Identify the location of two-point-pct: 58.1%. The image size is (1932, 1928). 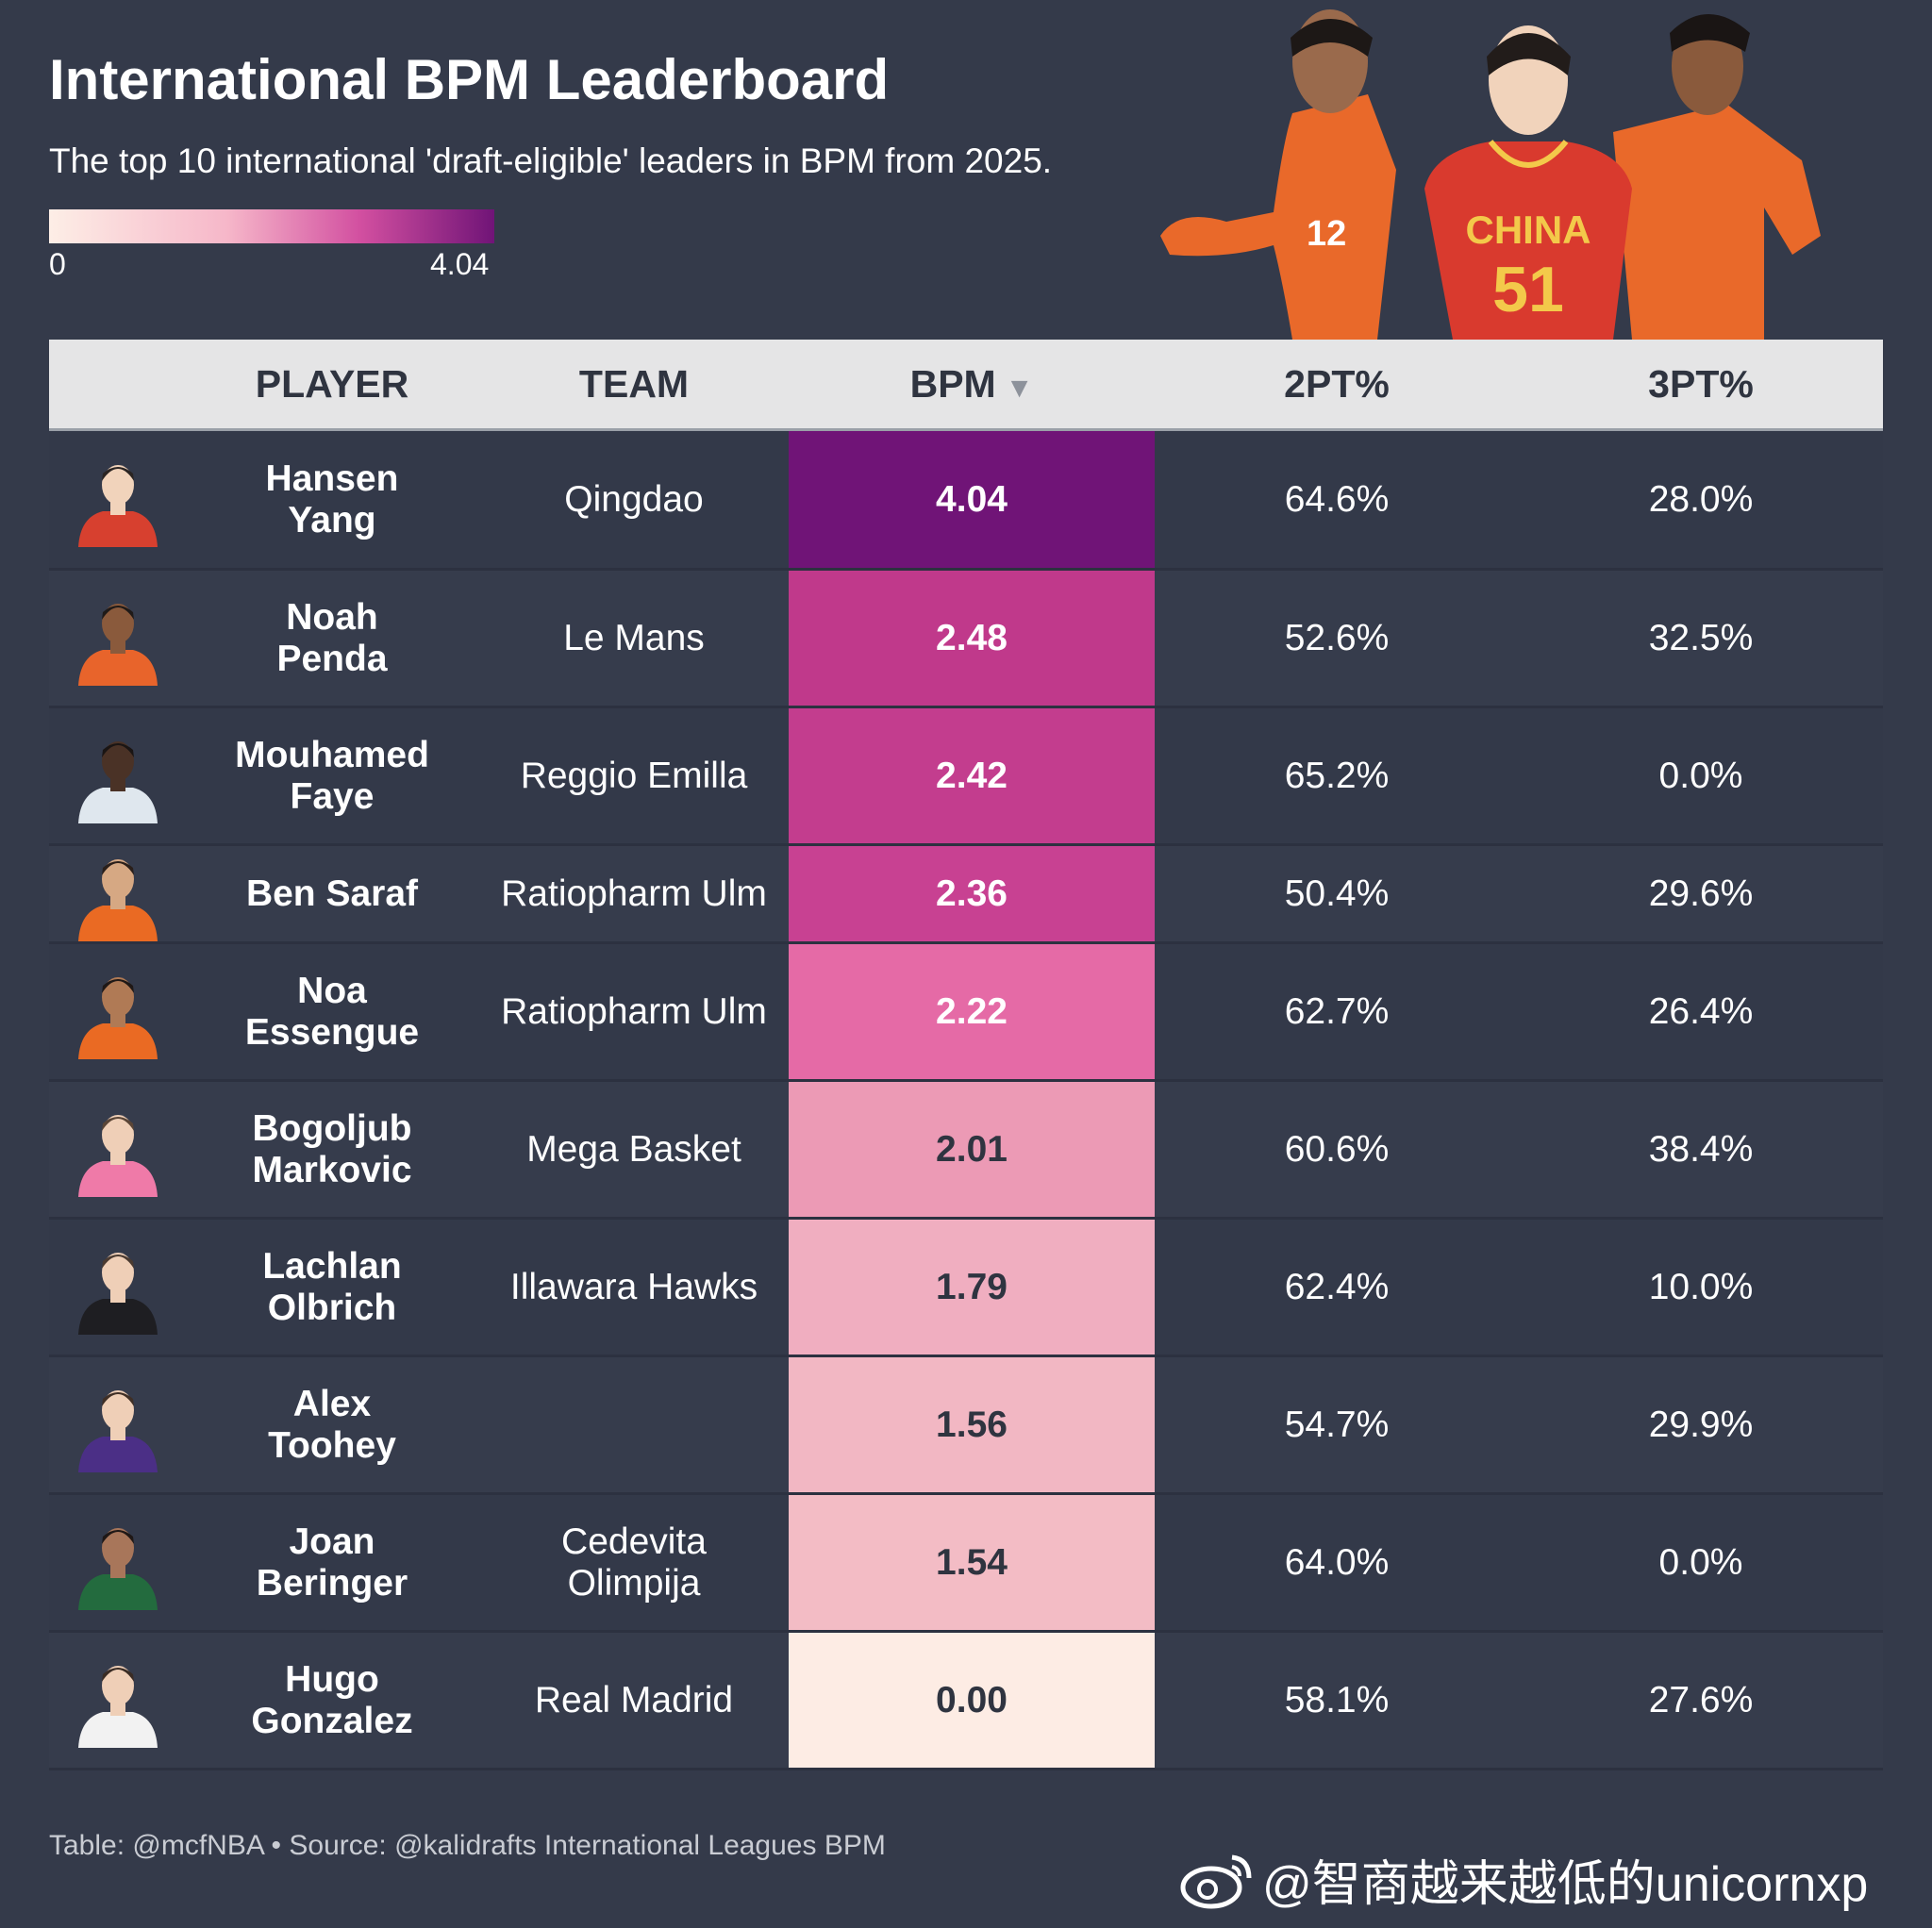
(1337, 1699).